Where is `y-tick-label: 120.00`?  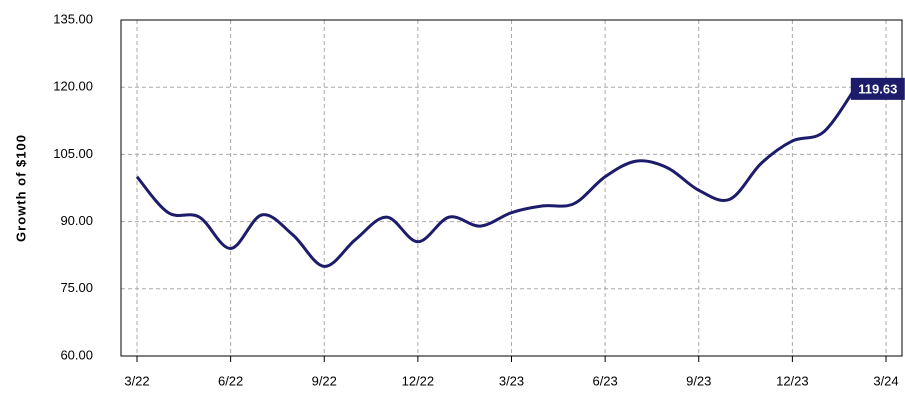 y-tick-label: 120.00 is located at coordinates (73, 86).